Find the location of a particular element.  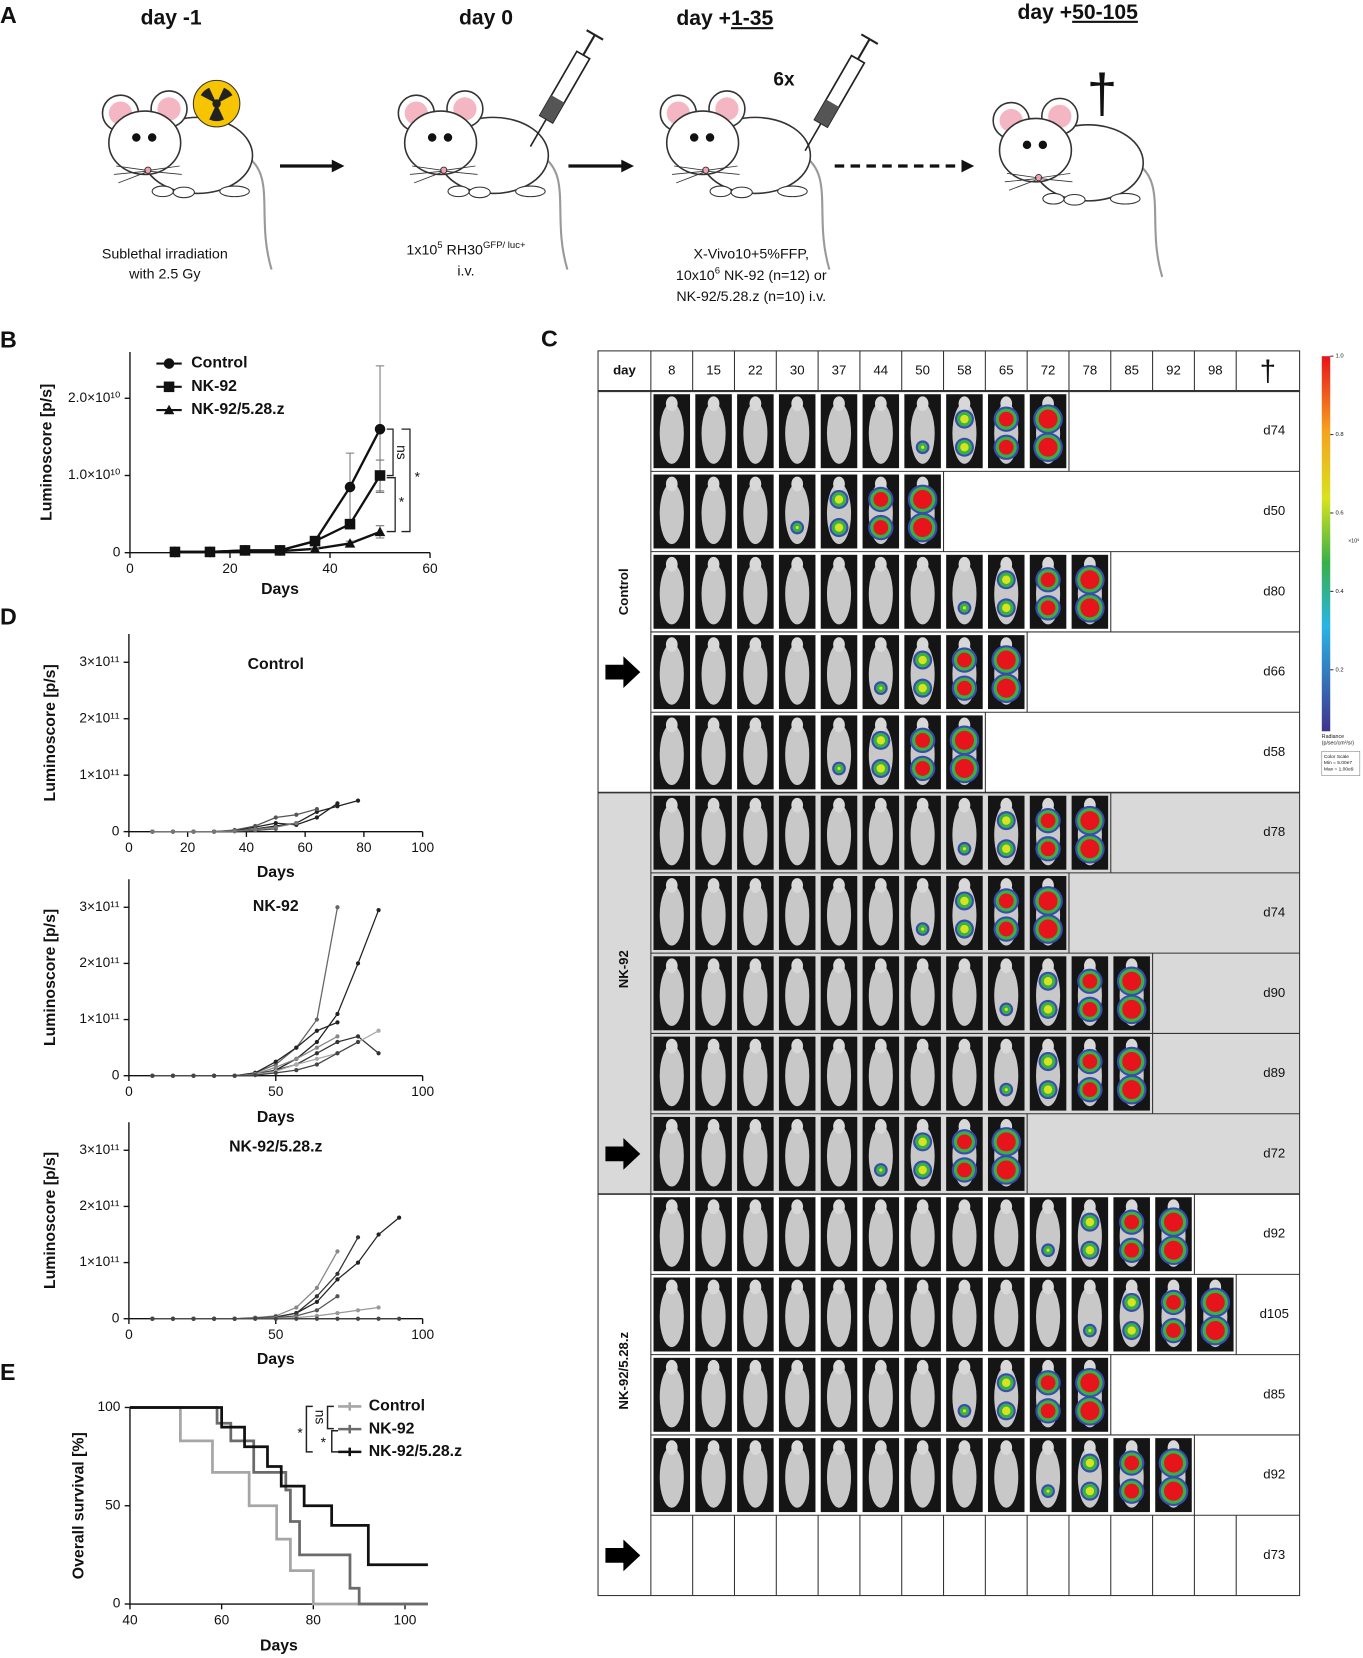

colorbar-tick-label: 0.4 is located at coordinates (1340, 592).